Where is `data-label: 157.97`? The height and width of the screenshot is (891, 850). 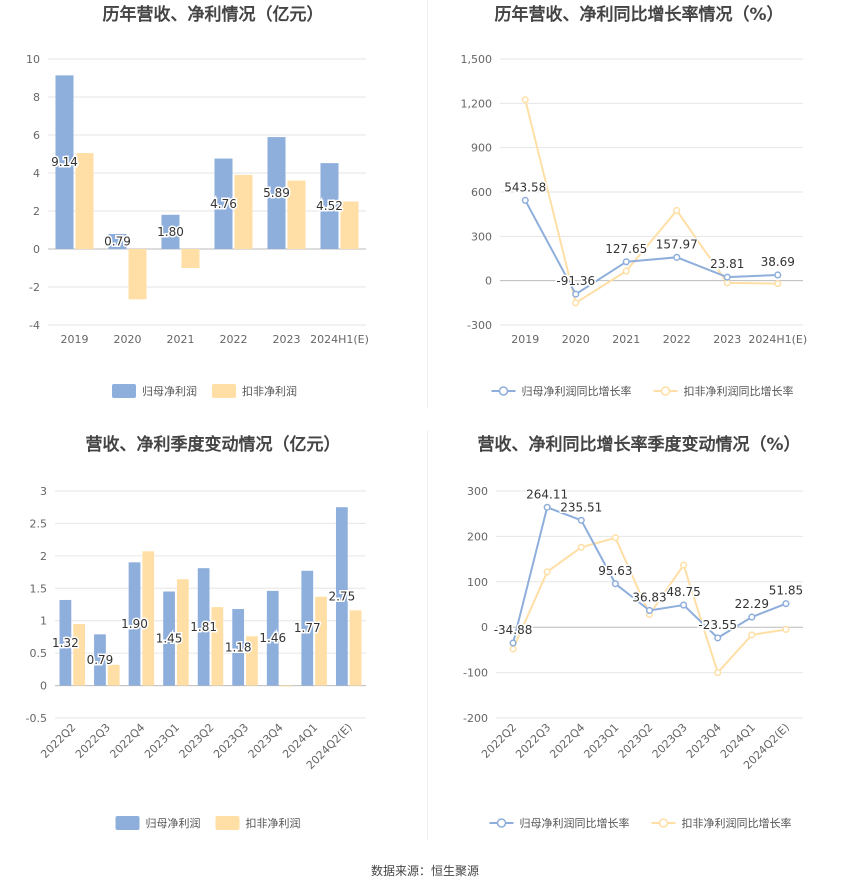
data-label: 157.97 is located at coordinates (677, 244).